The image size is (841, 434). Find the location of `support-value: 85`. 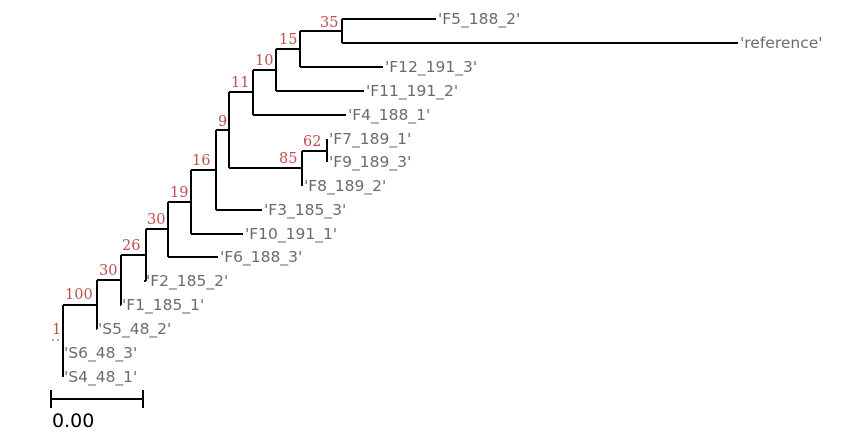

support-value: 85 is located at coordinates (288, 159).